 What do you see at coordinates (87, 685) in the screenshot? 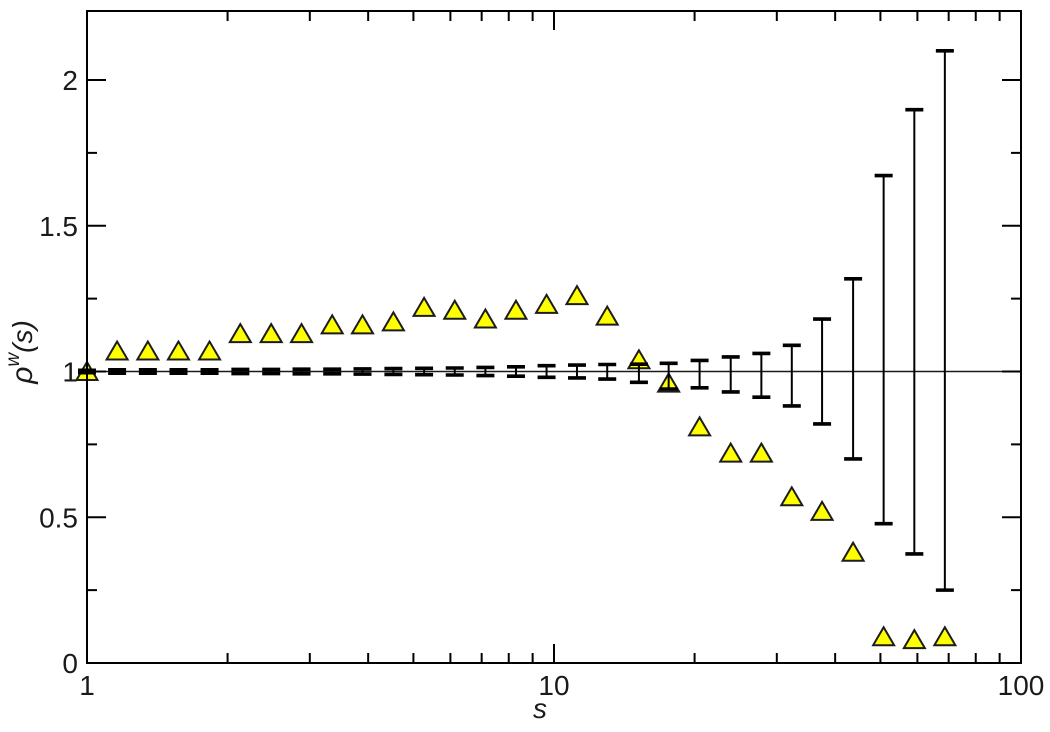
I see `x-tick-label: 1` at bounding box center [87, 685].